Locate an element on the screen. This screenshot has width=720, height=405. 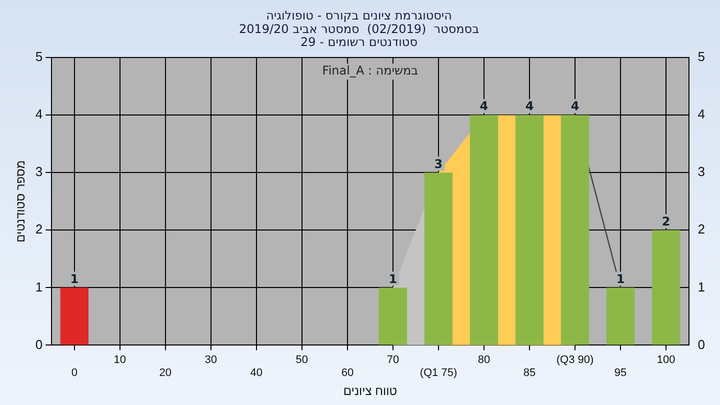
x-tick-label: 60 is located at coordinates (347, 373).